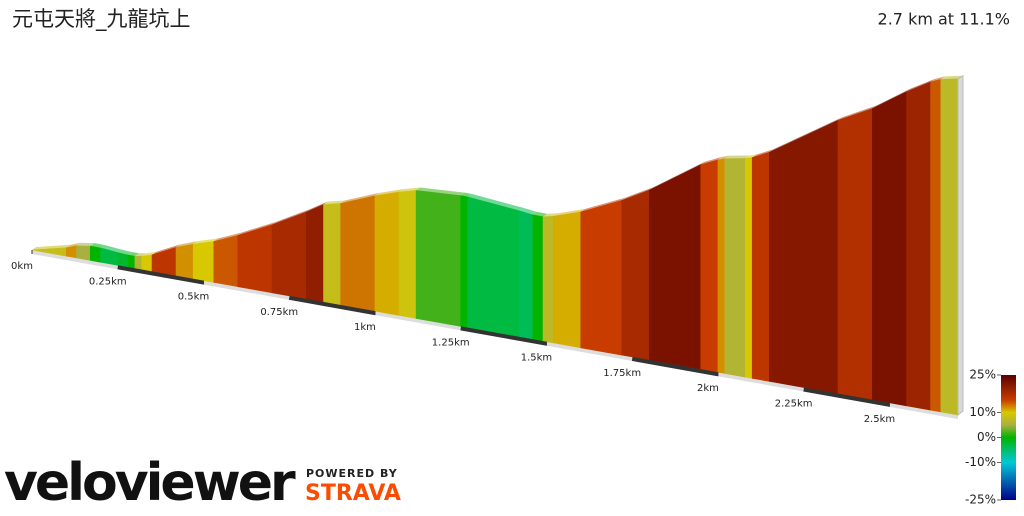 The height and width of the screenshot is (516, 1024). I want to click on x-tick-label: 1.25km, so click(451, 342).